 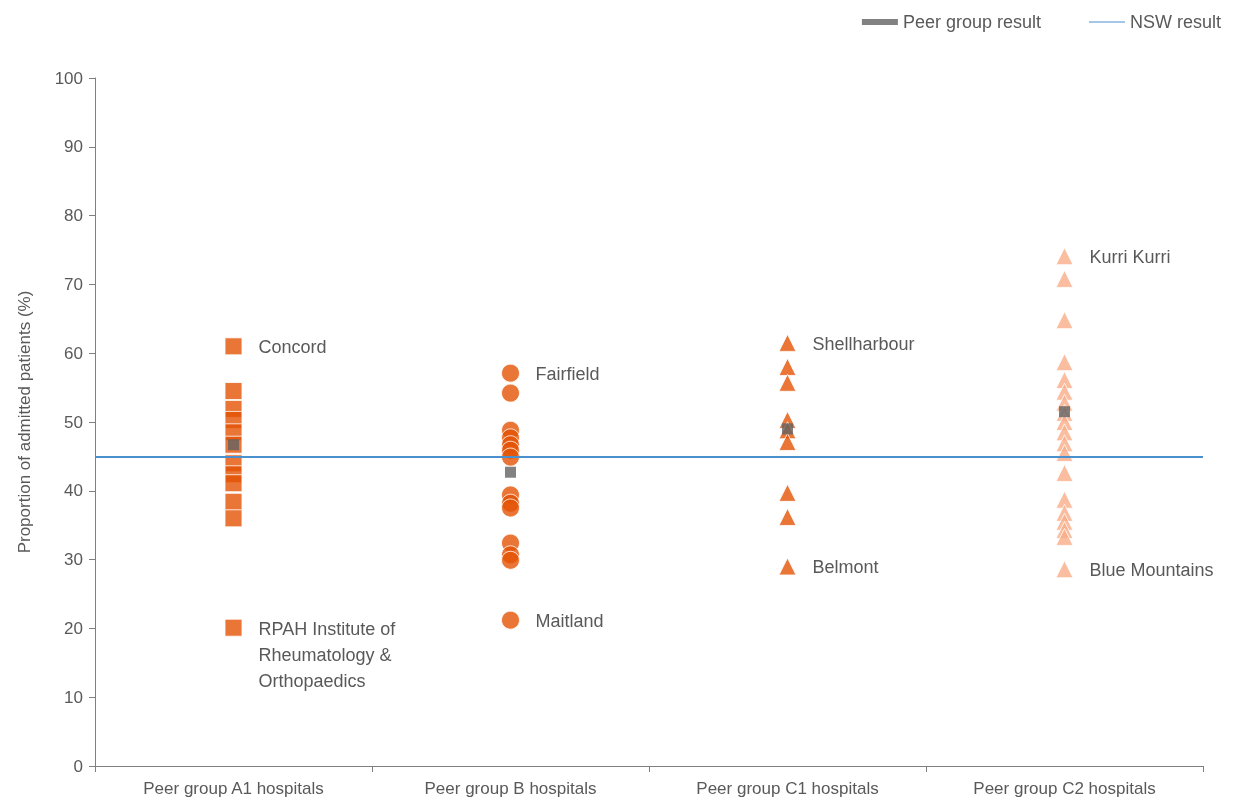 What do you see at coordinates (569, 621) in the screenshot?
I see `annotation: Maitland` at bounding box center [569, 621].